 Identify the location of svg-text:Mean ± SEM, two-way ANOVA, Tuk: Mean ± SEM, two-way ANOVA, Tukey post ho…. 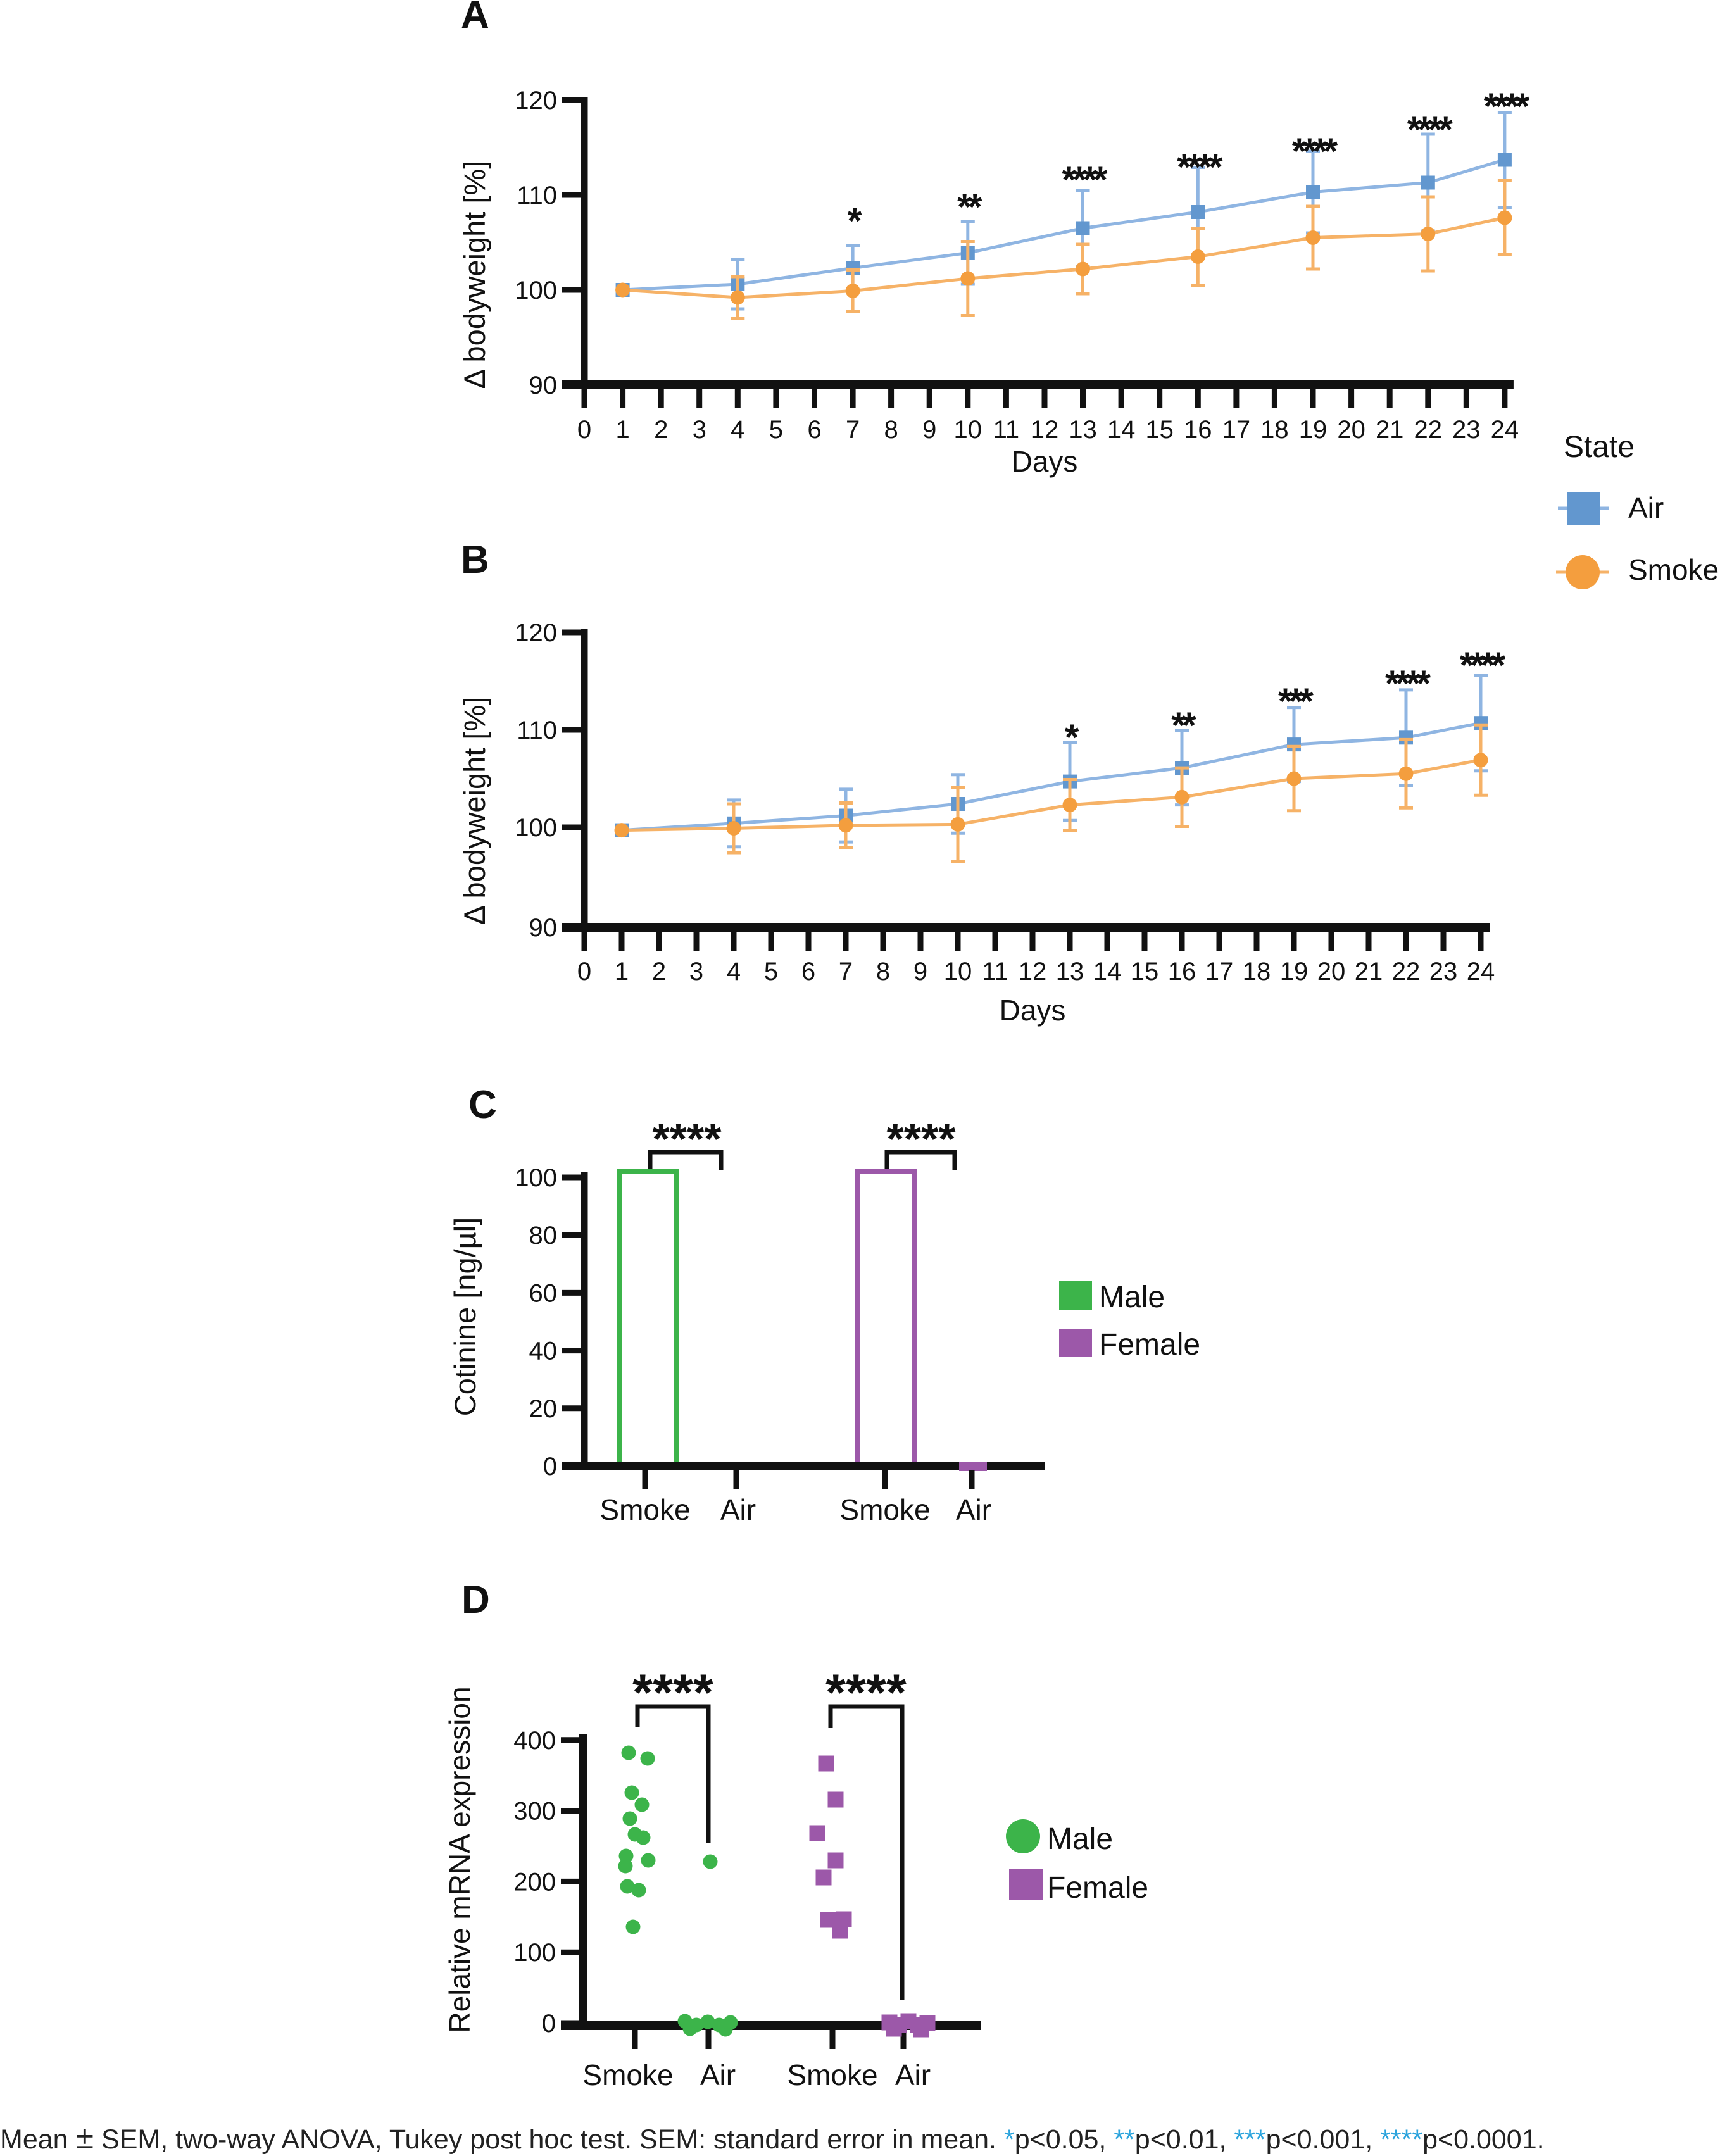
(772, 2137).